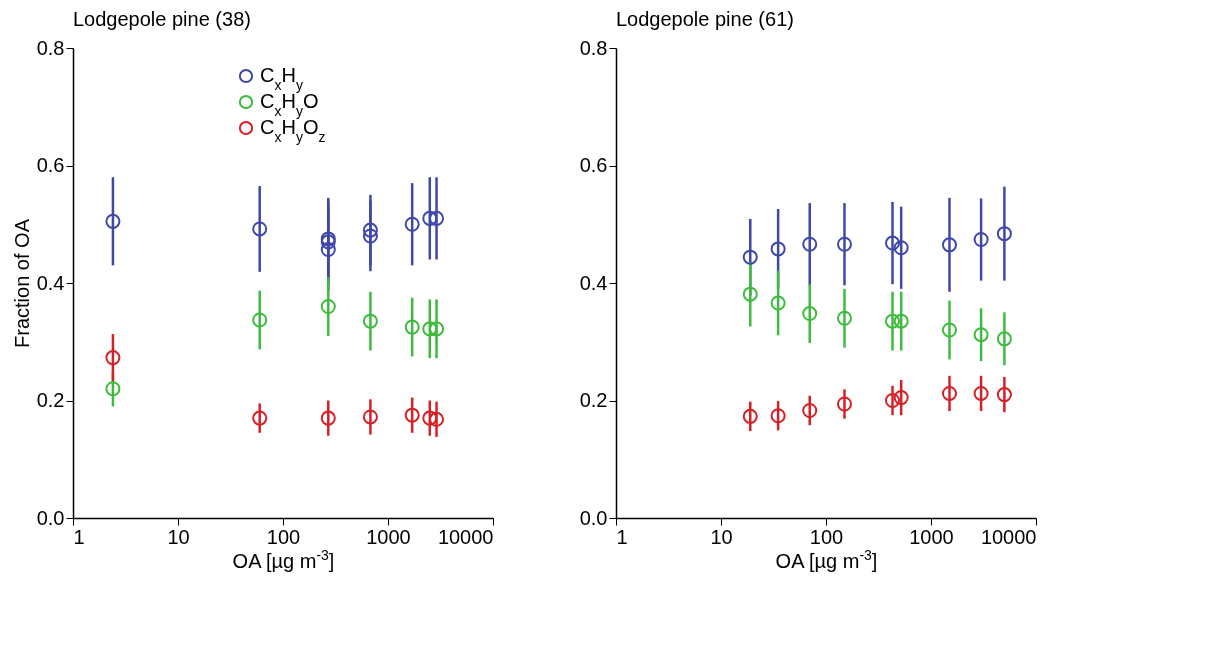 Image resolution: width=1220 pixels, height=664 pixels. Describe the element at coordinates (162, 19) in the screenshot. I see `chart-title: Lodgepole pine (38)` at that location.